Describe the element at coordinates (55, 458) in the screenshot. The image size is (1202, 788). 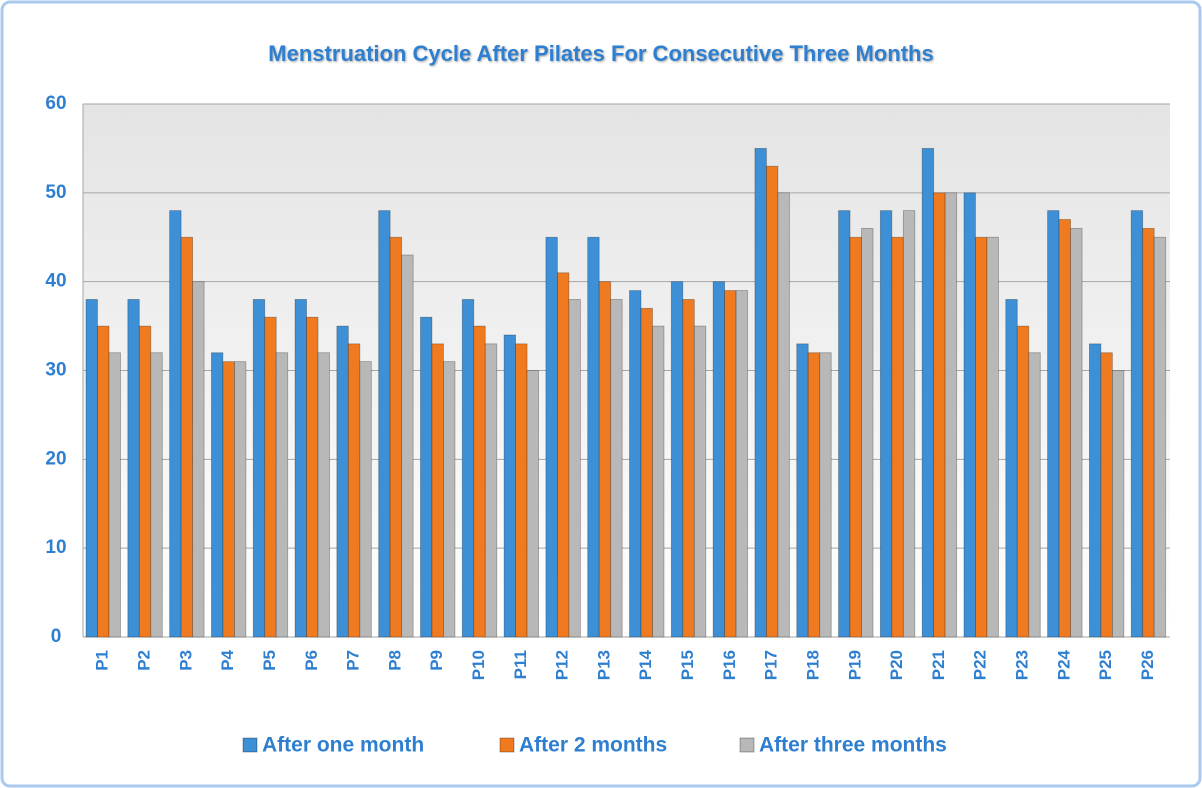
I see `y-tick-label: 20` at that location.